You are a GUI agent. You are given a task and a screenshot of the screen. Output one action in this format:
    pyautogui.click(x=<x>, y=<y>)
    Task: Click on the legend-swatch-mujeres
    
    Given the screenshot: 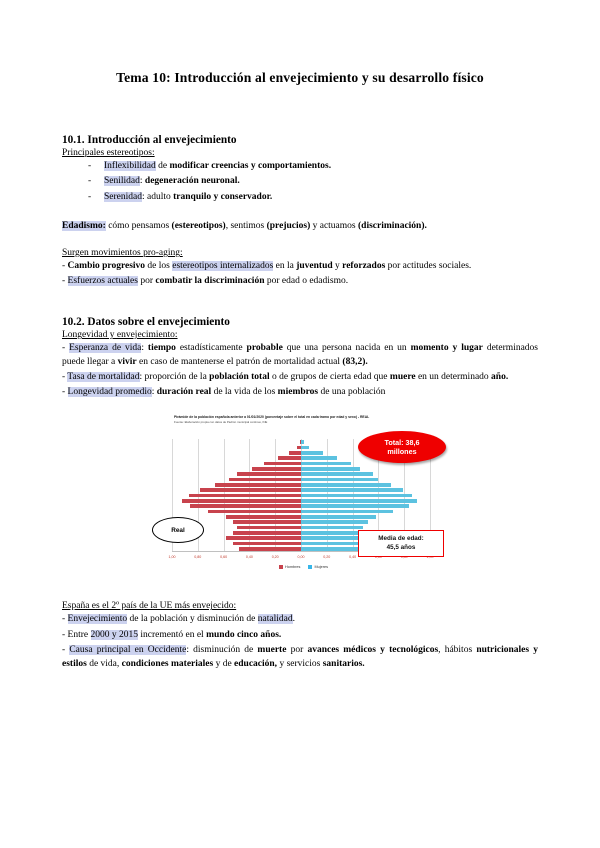 What is the action you would take?
    pyautogui.click(x=310, y=567)
    